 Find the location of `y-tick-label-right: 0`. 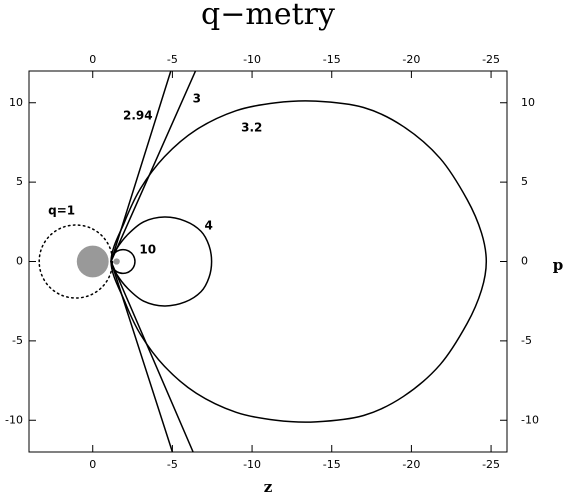

y-tick-label-right: 0 is located at coordinates (524, 261).